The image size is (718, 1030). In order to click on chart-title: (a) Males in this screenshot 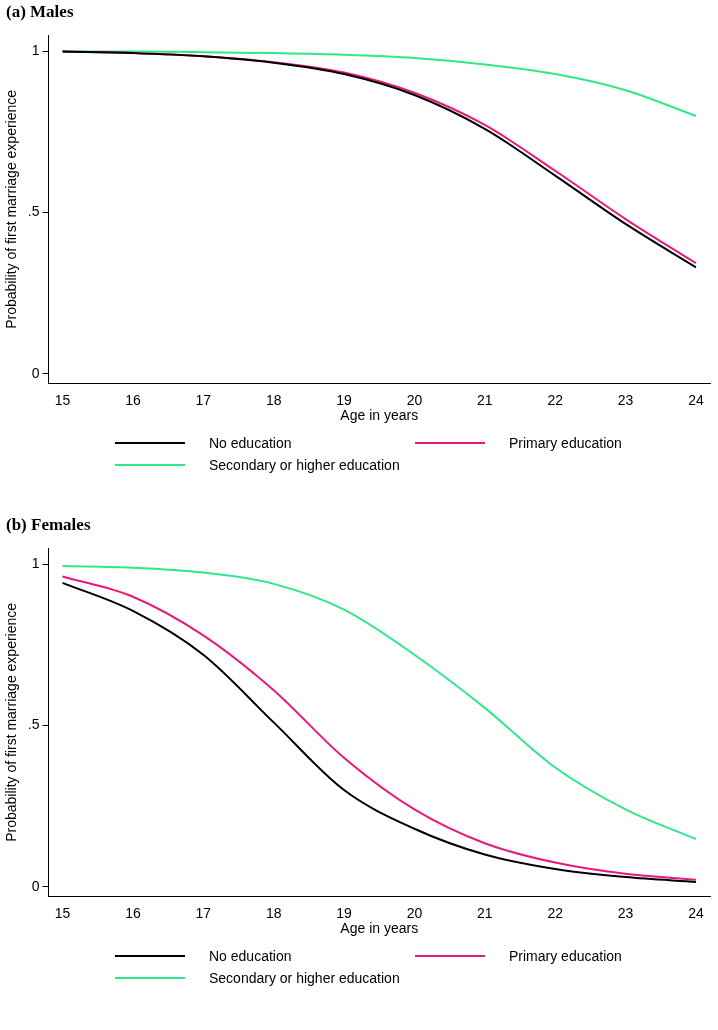, I will do `click(40, 12)`.